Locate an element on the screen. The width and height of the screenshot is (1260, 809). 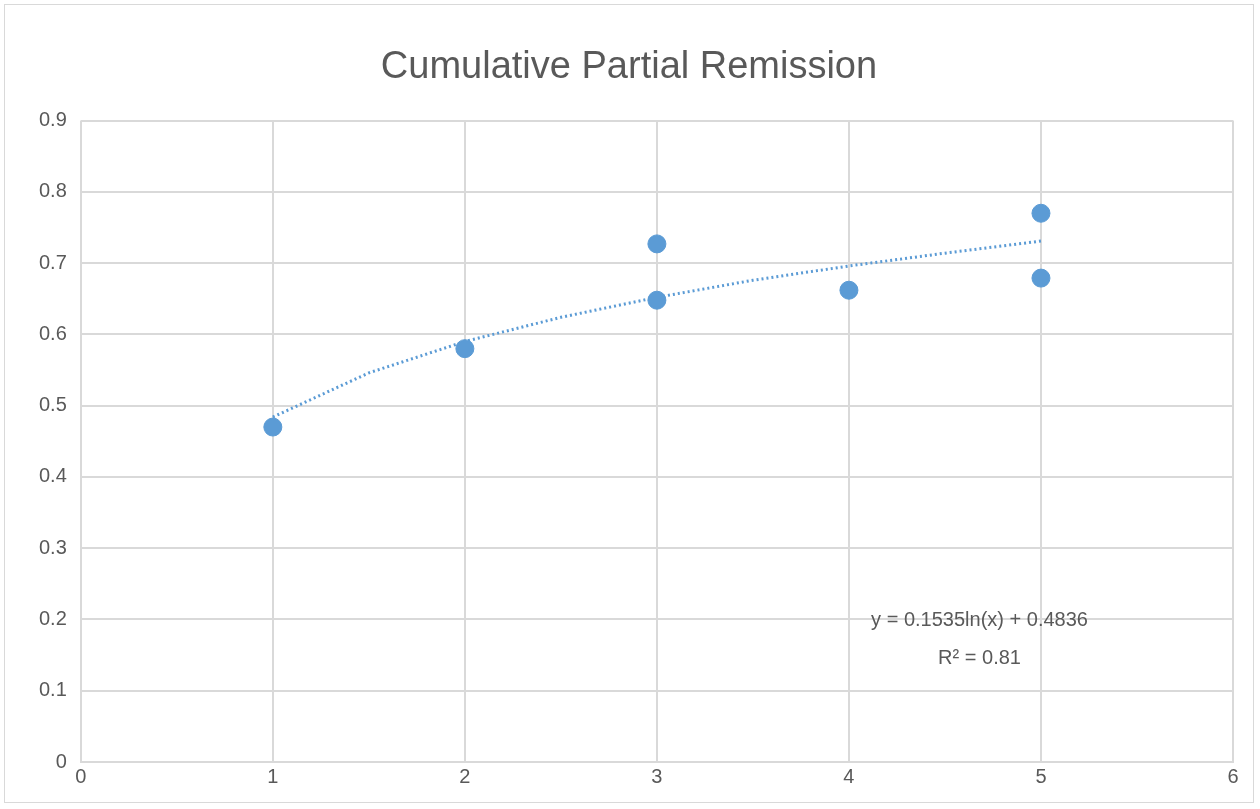
annotation: R² = 0.81 is located at coordinates (979, 657).